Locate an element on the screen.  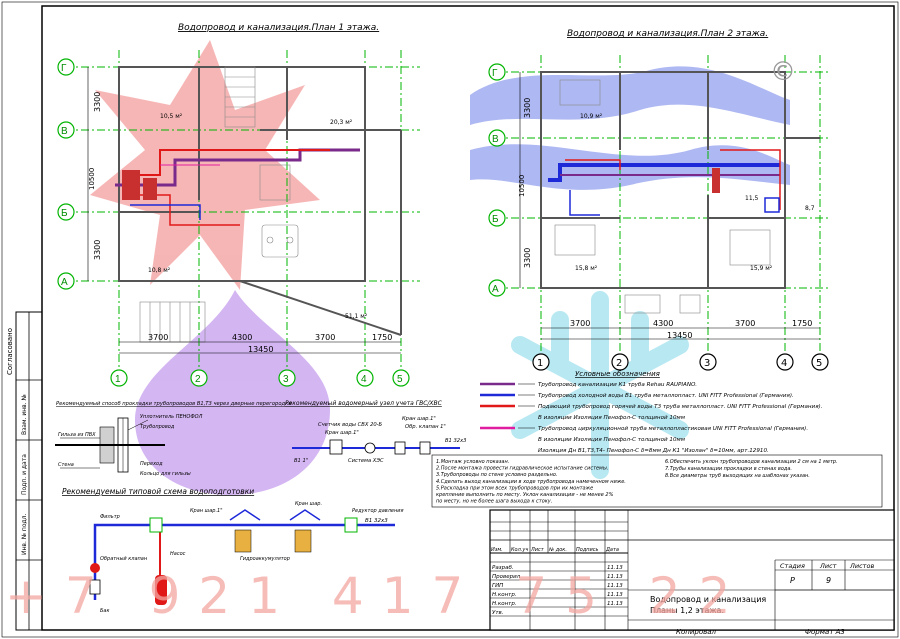
left-strip-label-1: Взам. инв. № is located at coordinates (24, 414).